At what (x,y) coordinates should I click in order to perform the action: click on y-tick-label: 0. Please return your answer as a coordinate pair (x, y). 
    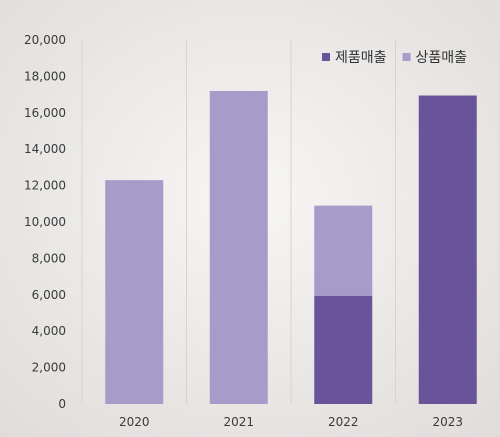
    Looking at the image, I should click on (62, 404).